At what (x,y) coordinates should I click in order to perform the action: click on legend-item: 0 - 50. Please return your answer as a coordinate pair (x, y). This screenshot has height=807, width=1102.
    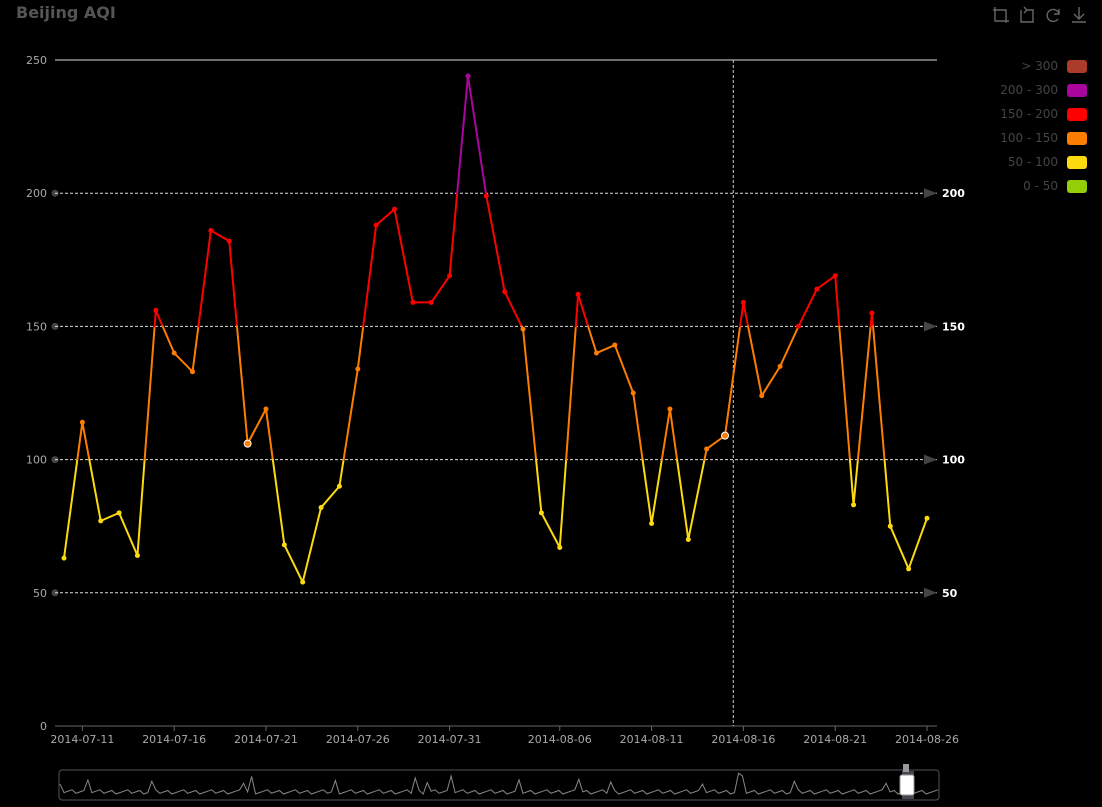
    Looking at the image, I should click on (1027, 186).